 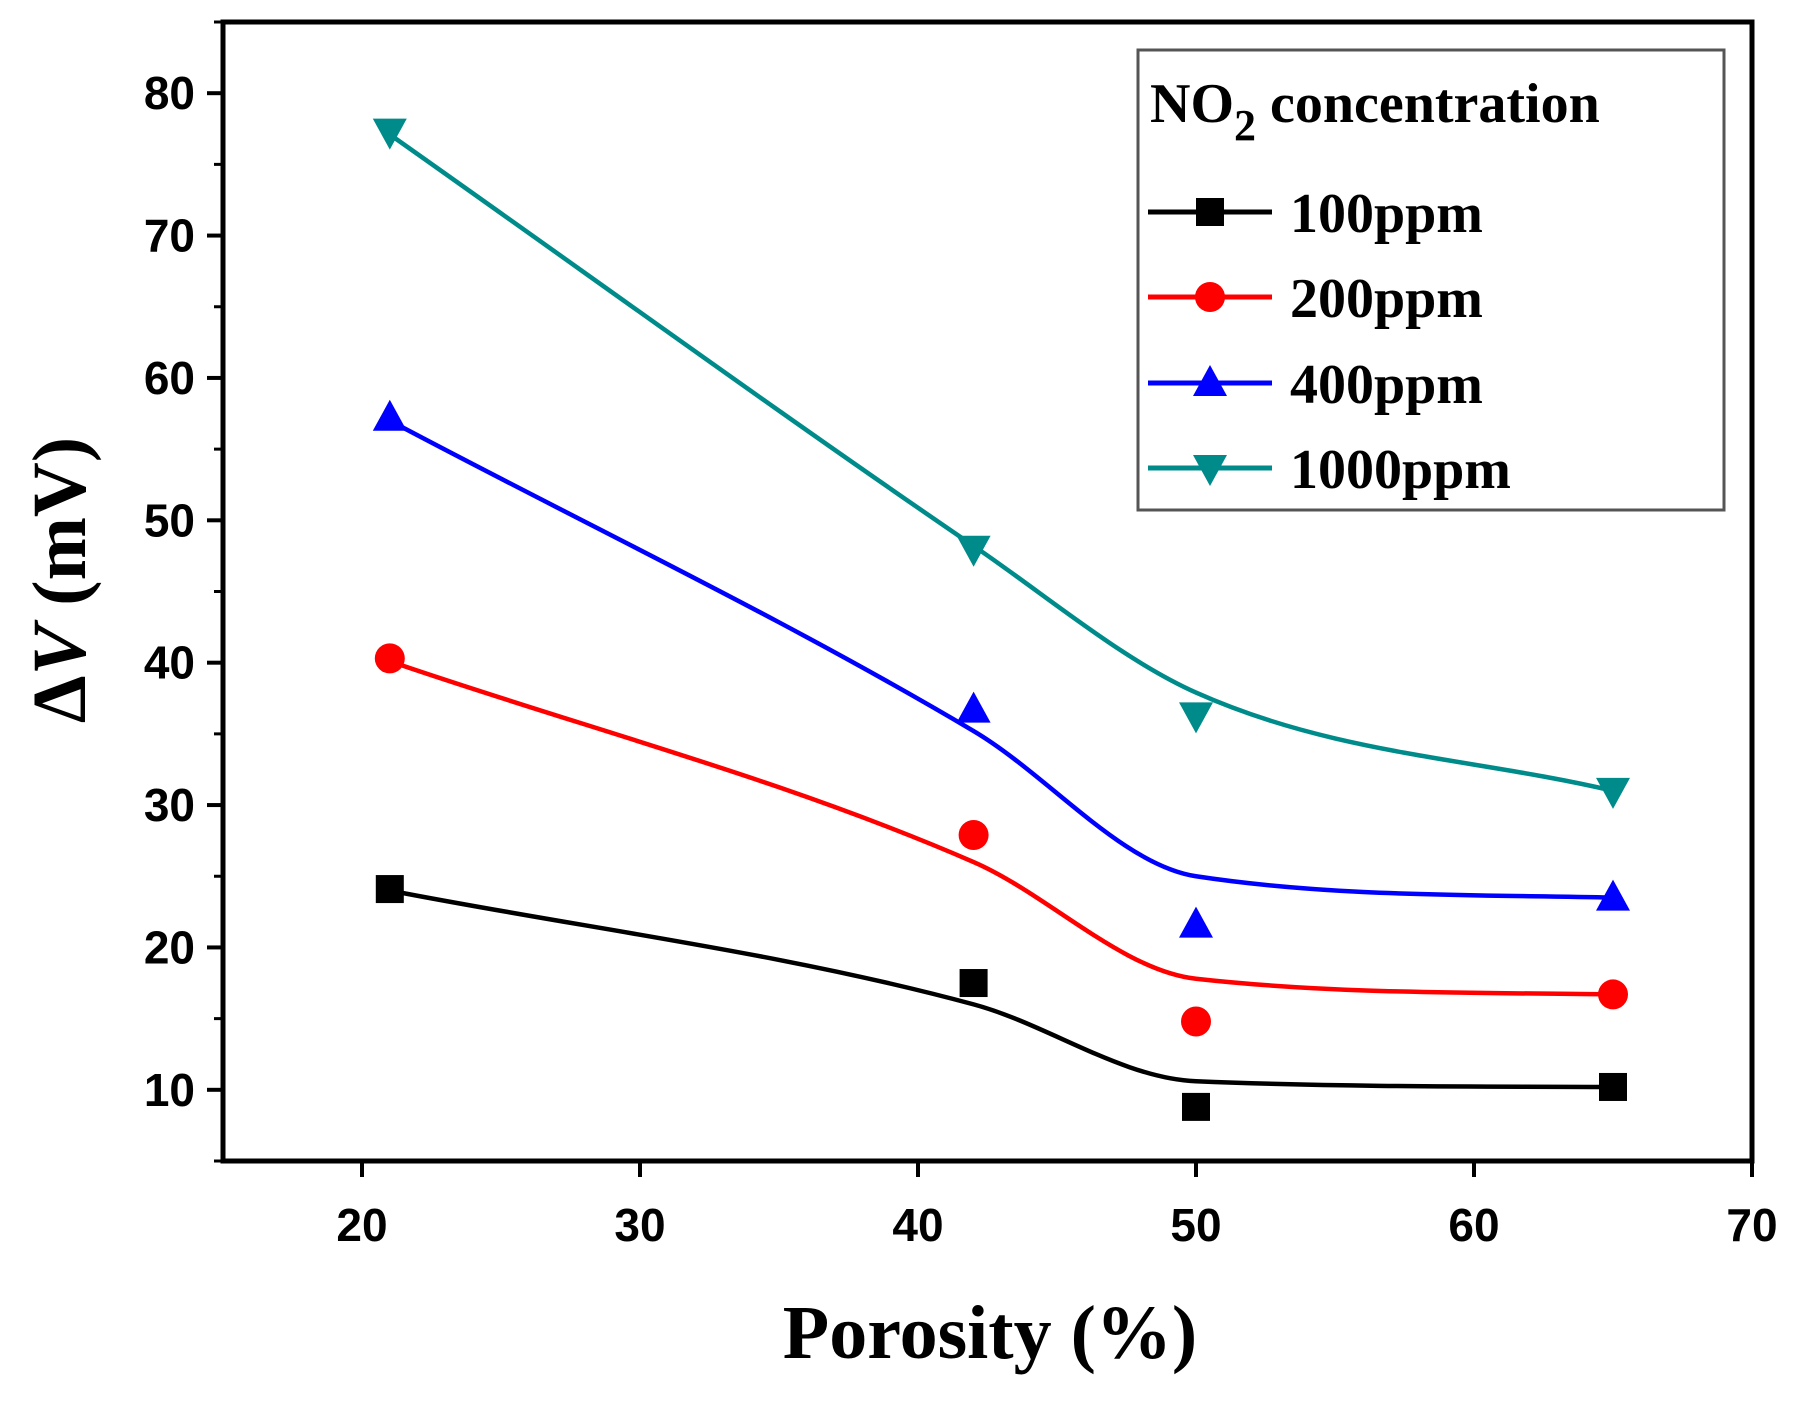 What do you see at coordinates (169, 520) in the screenshot?
I see `y-tick-label: 50` at bounding box center [169, 520].